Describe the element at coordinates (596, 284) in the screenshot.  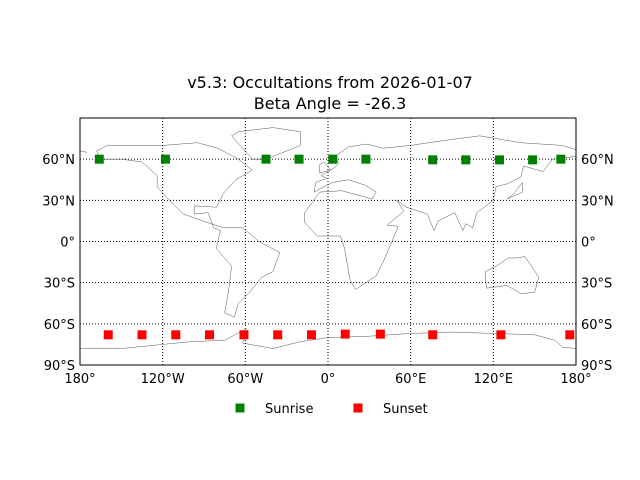
I see `y-tick-label-right: 30°S` at that location.